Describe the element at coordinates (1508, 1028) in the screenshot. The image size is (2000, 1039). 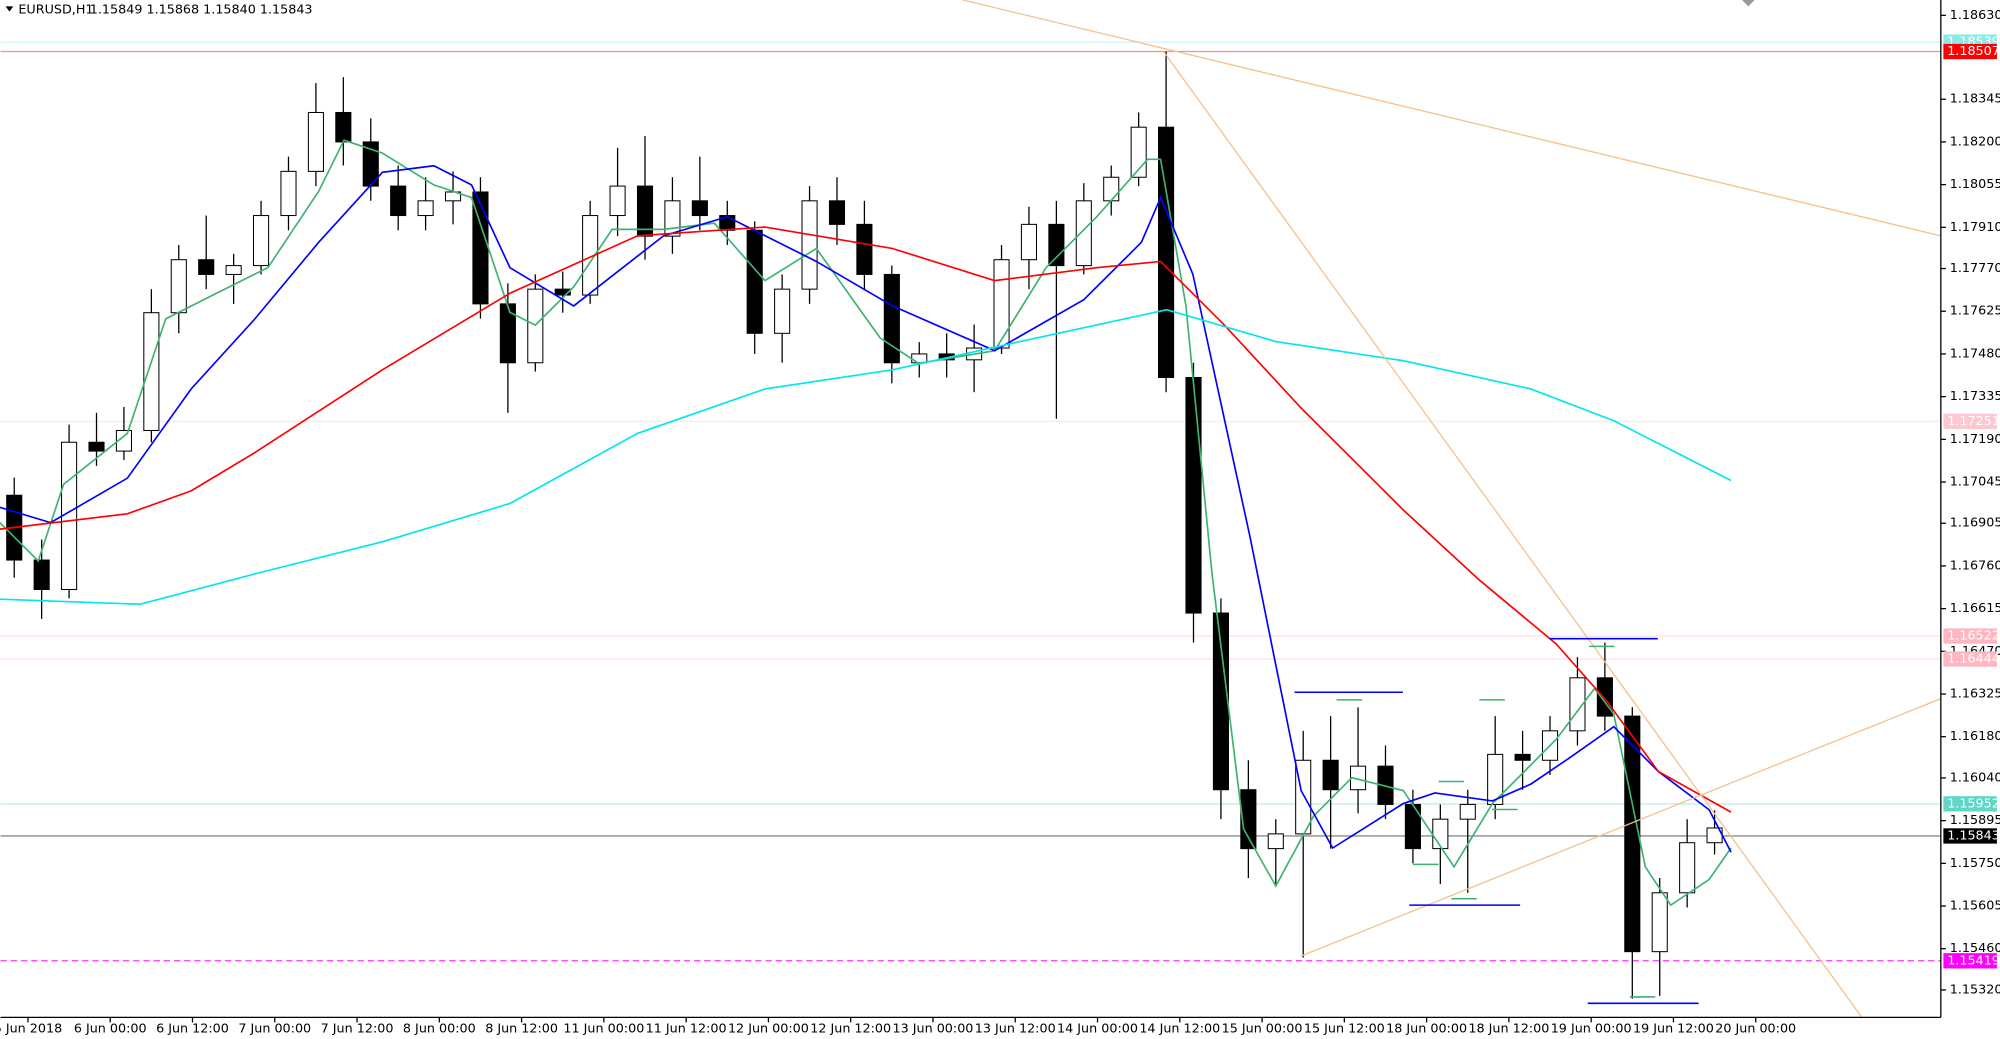
I see `x-tick-label: 18 Jun 12:00` at that location.